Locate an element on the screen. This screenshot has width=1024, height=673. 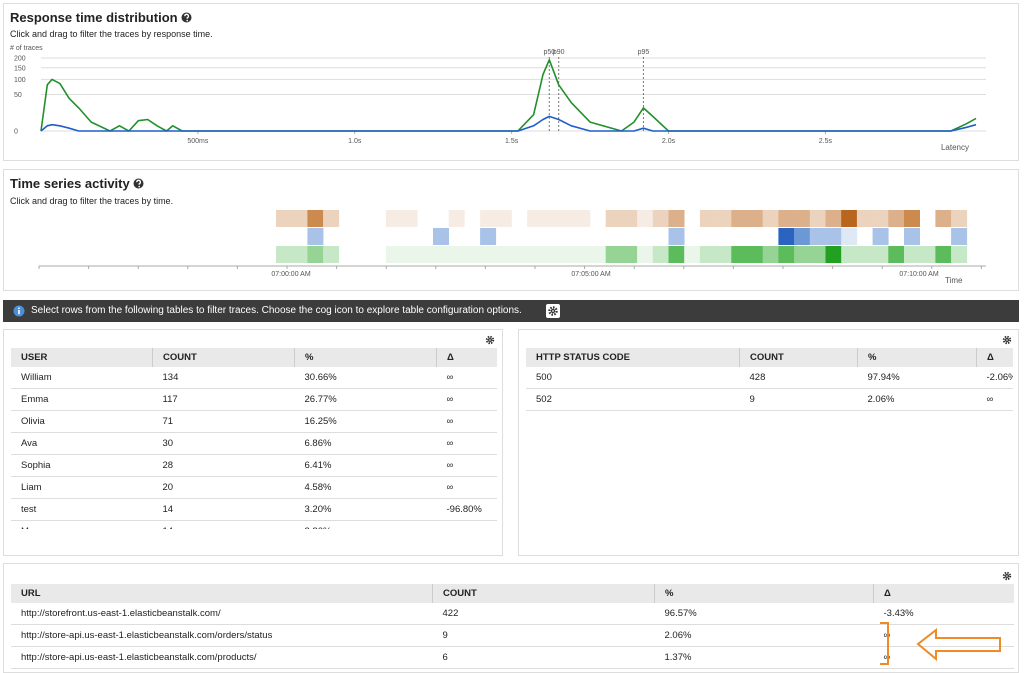
table-cell: 14 is located at coordinates (223, 509).